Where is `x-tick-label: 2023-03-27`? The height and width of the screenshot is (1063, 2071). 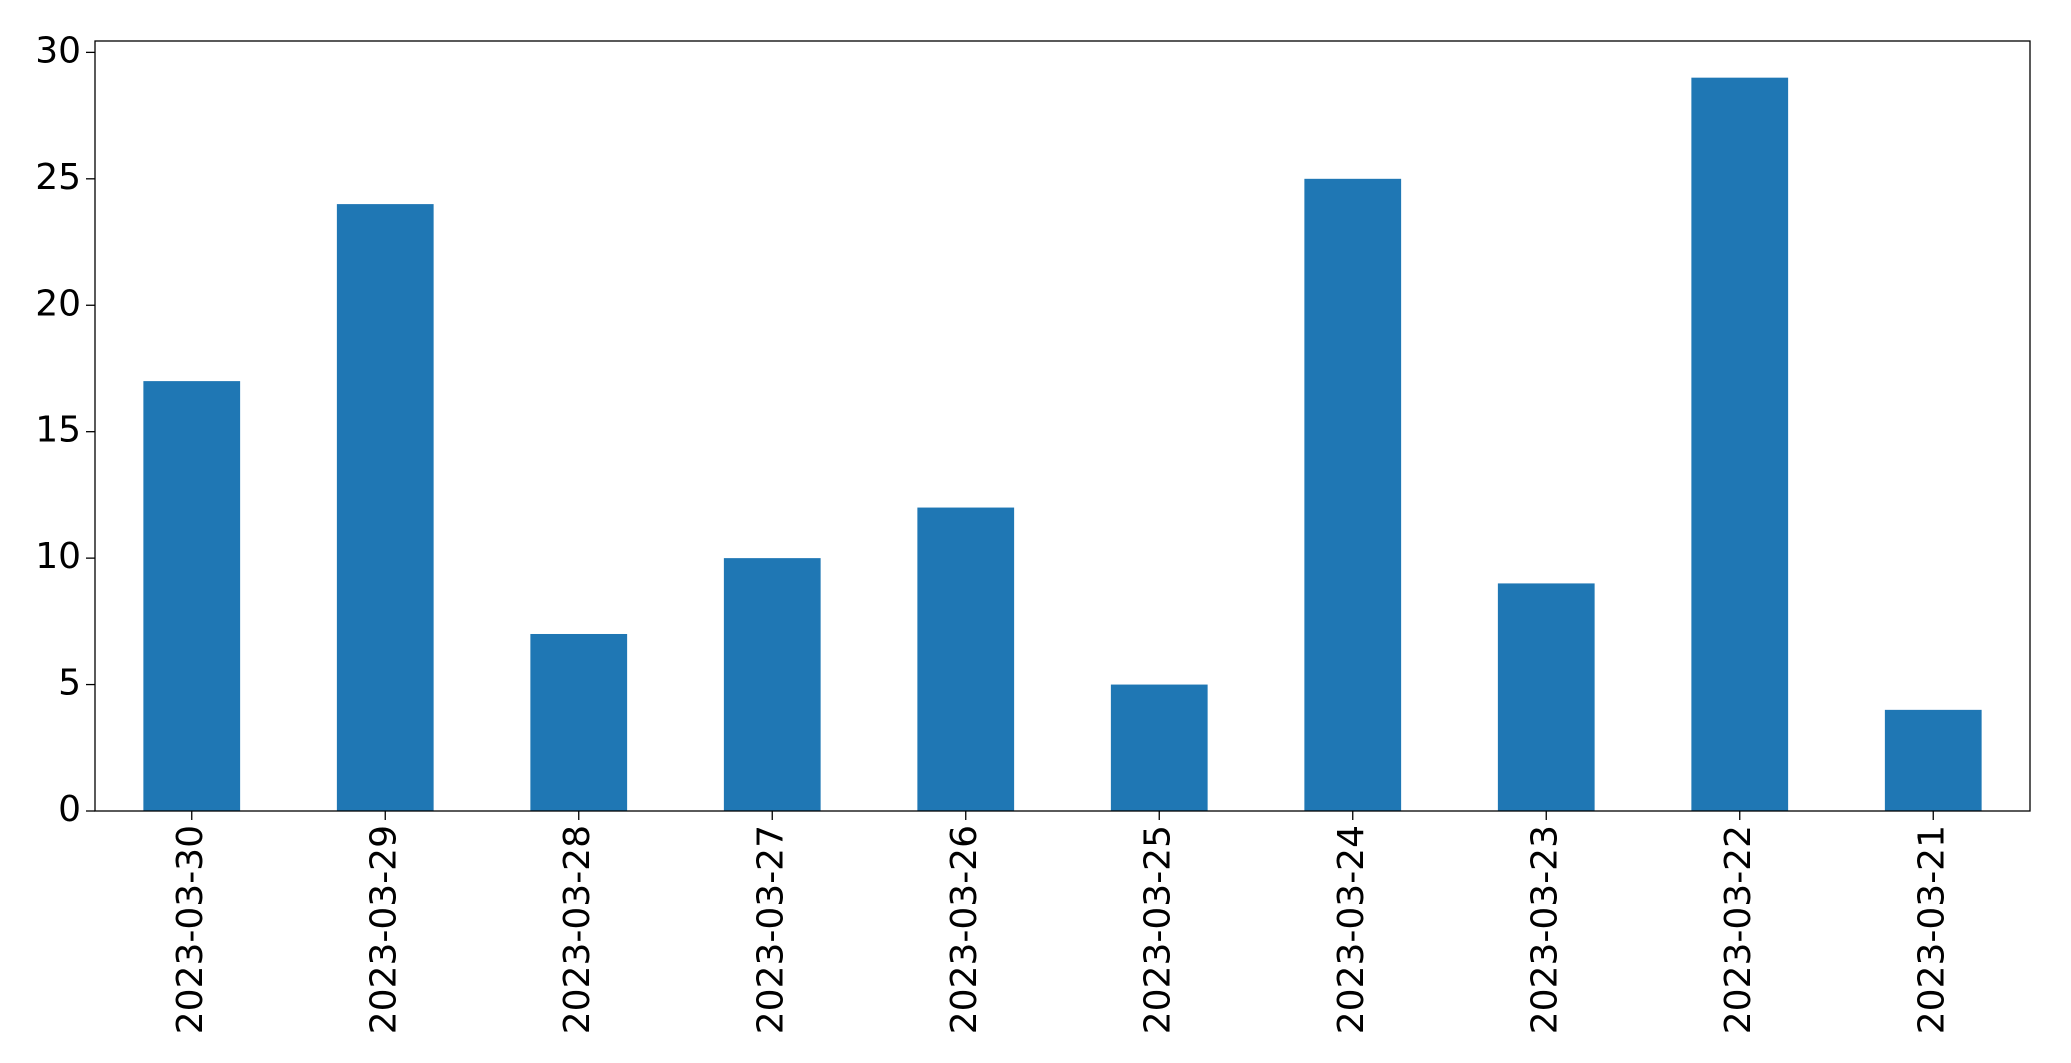
x-tick-label: 2023-03-27 is located at coordinates (770, 929).